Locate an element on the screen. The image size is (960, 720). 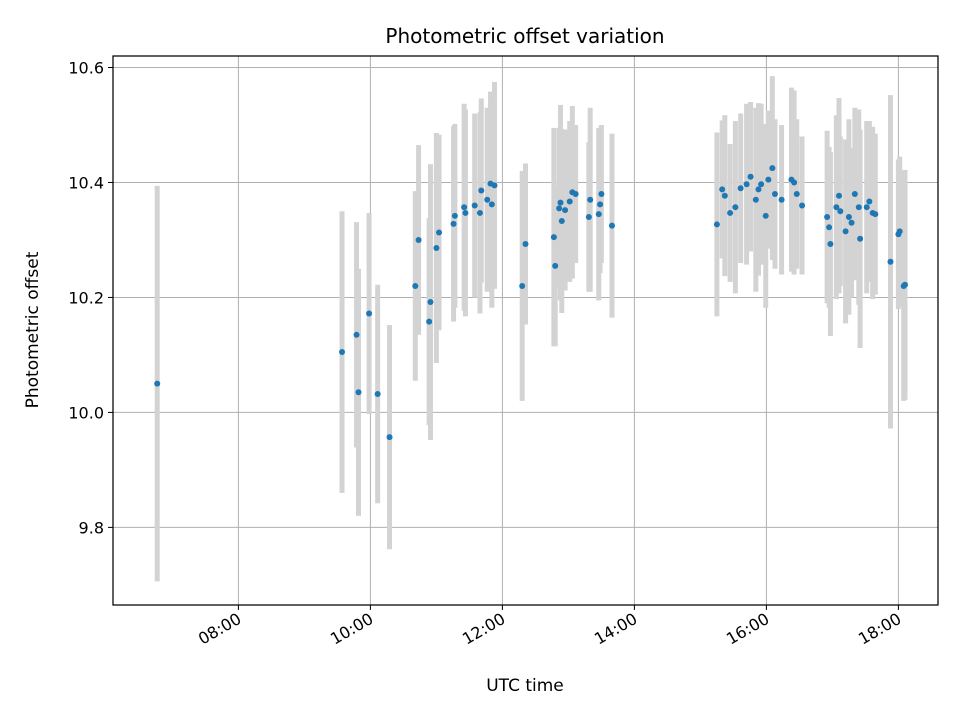
y-tick-label: 9.8 is located at coordinates (91, 527).